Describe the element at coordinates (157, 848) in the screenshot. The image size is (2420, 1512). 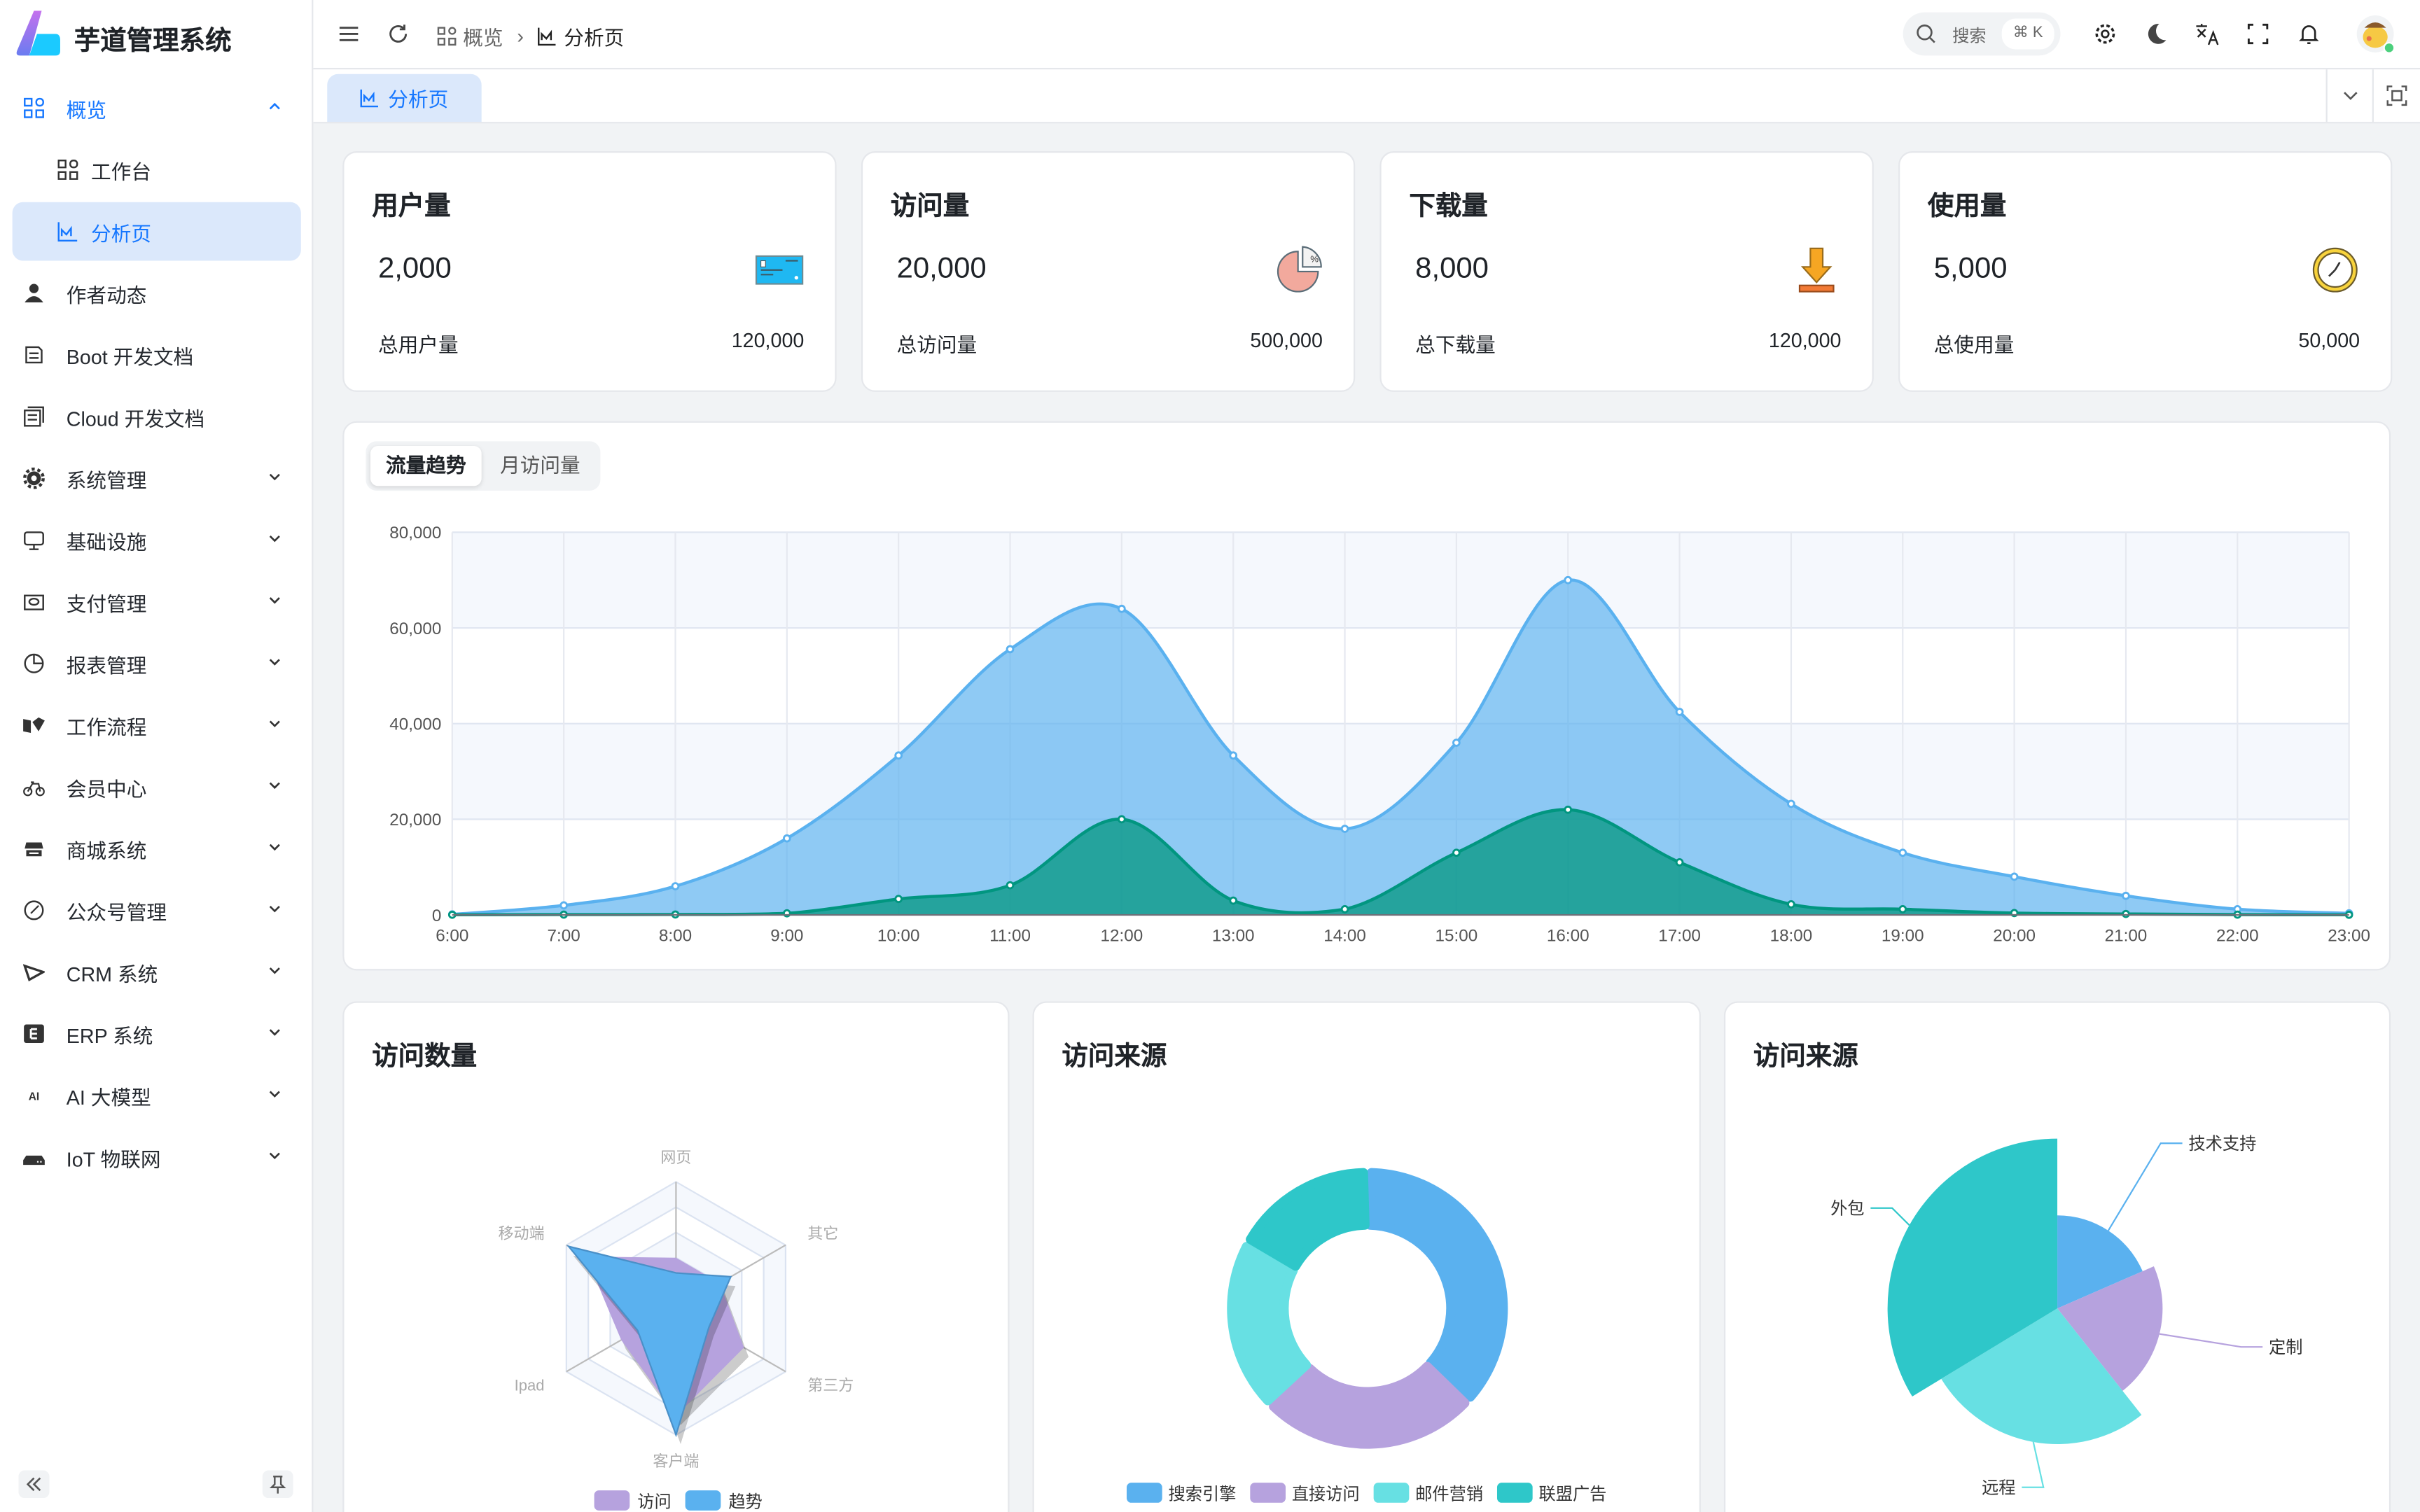
I see `sidebar-item: 商城系统` at that location.